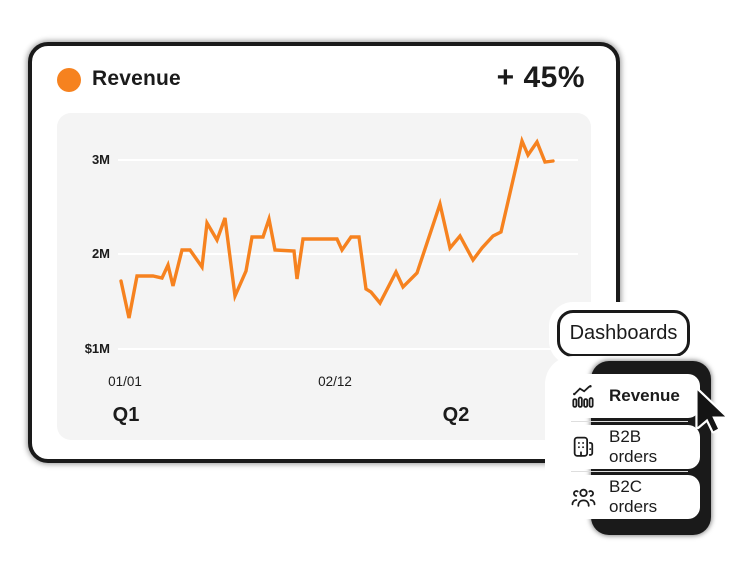  I want to click on y-tick-2m: 2M, so click(100, 253).